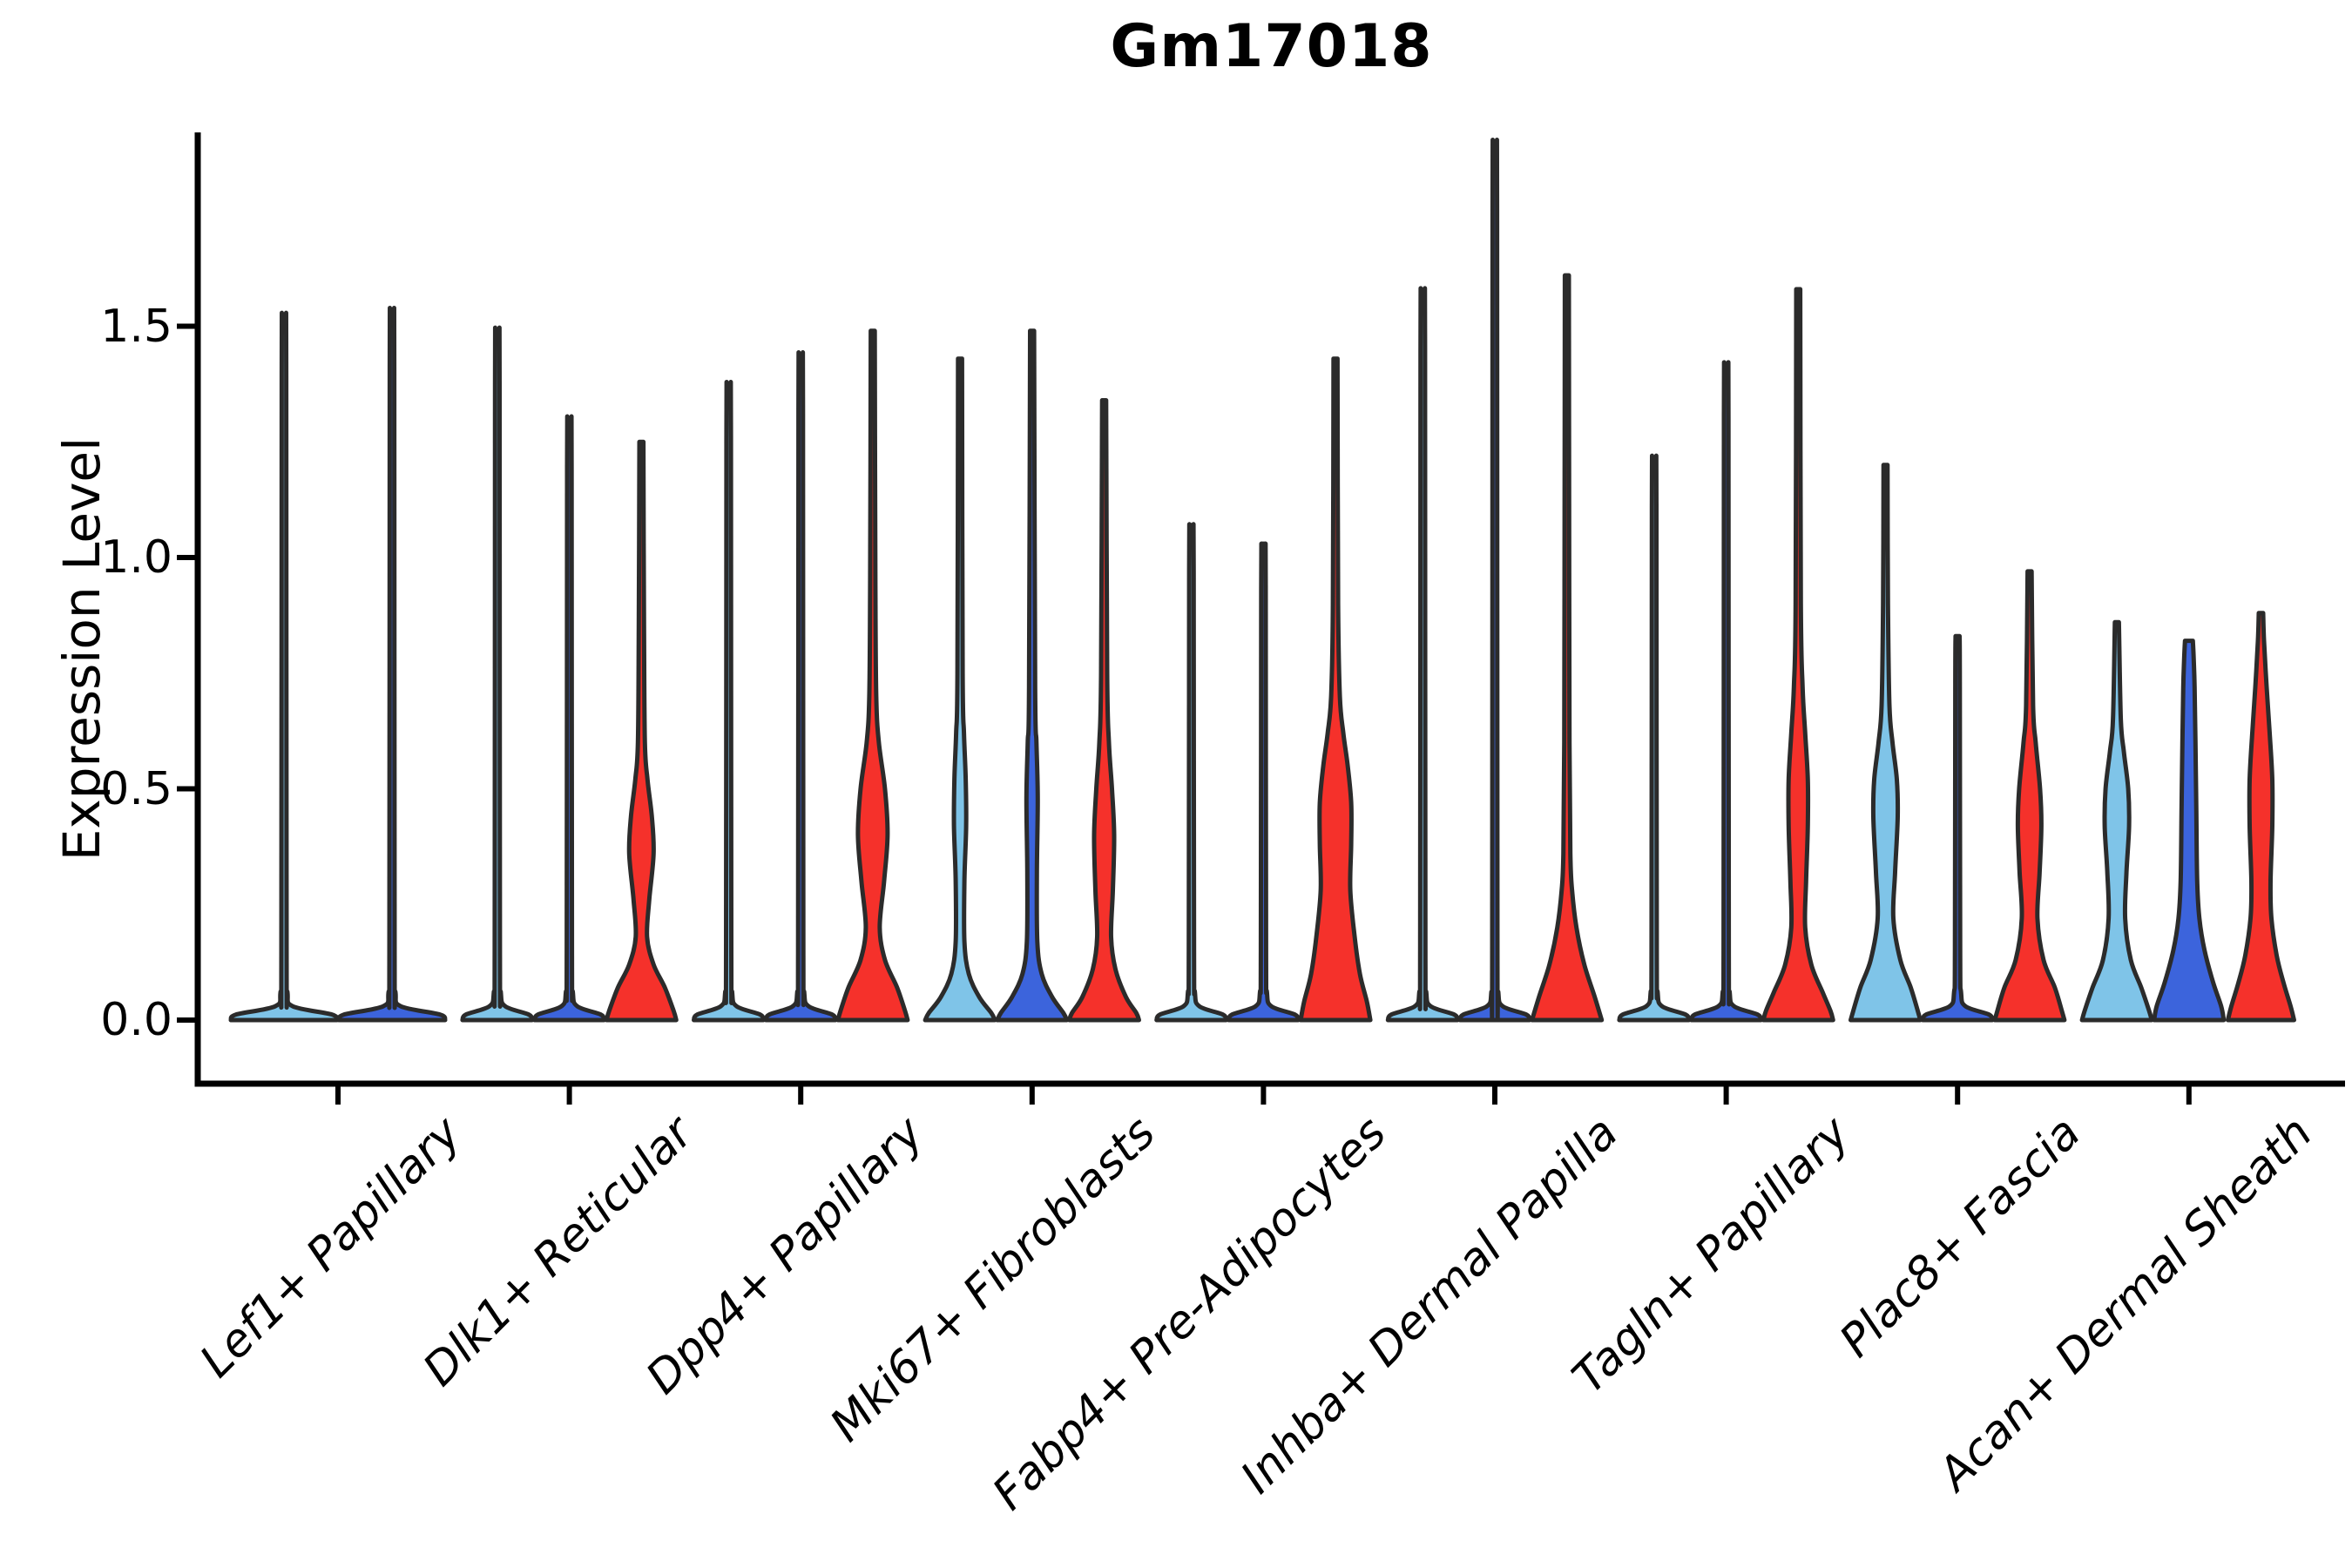 The height and width of the screenshot is (1568, 2352). What do you see at coordinates (1104, 710) in the screenshot?
I see `violin-mki67-fibroblasts-red` at bounding box center [1104, 710].